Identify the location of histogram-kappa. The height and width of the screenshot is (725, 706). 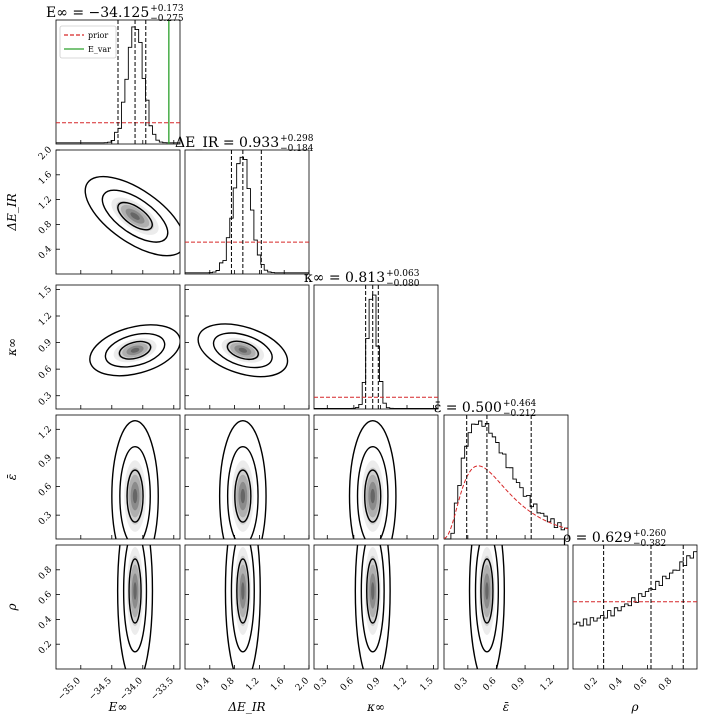
(376, 351).